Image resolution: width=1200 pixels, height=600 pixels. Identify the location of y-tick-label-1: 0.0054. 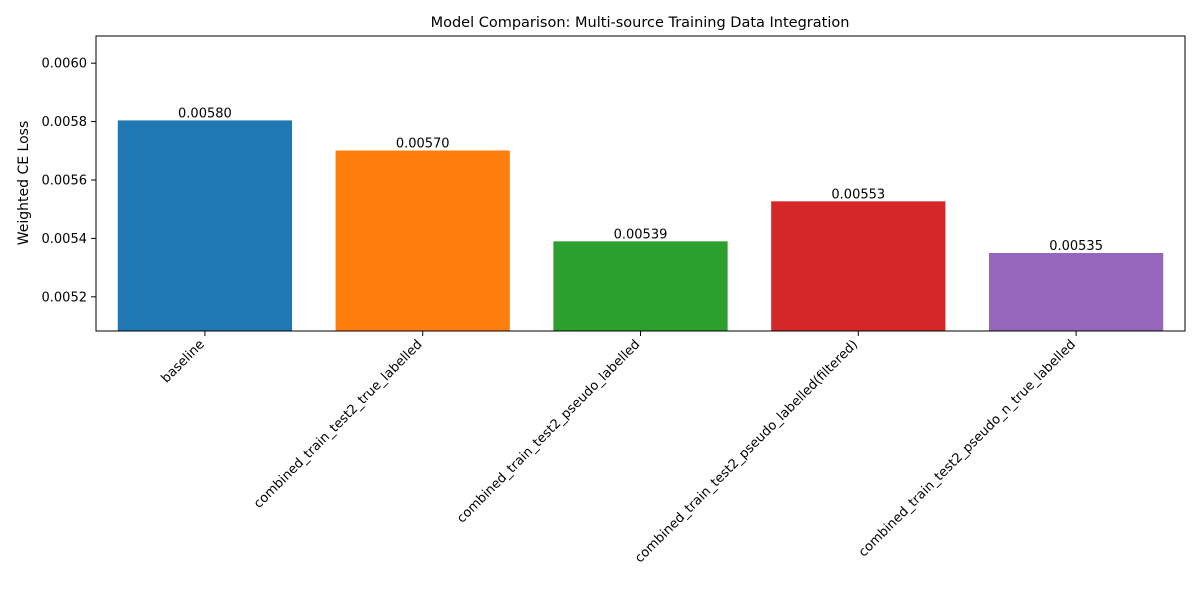
(65, 239).